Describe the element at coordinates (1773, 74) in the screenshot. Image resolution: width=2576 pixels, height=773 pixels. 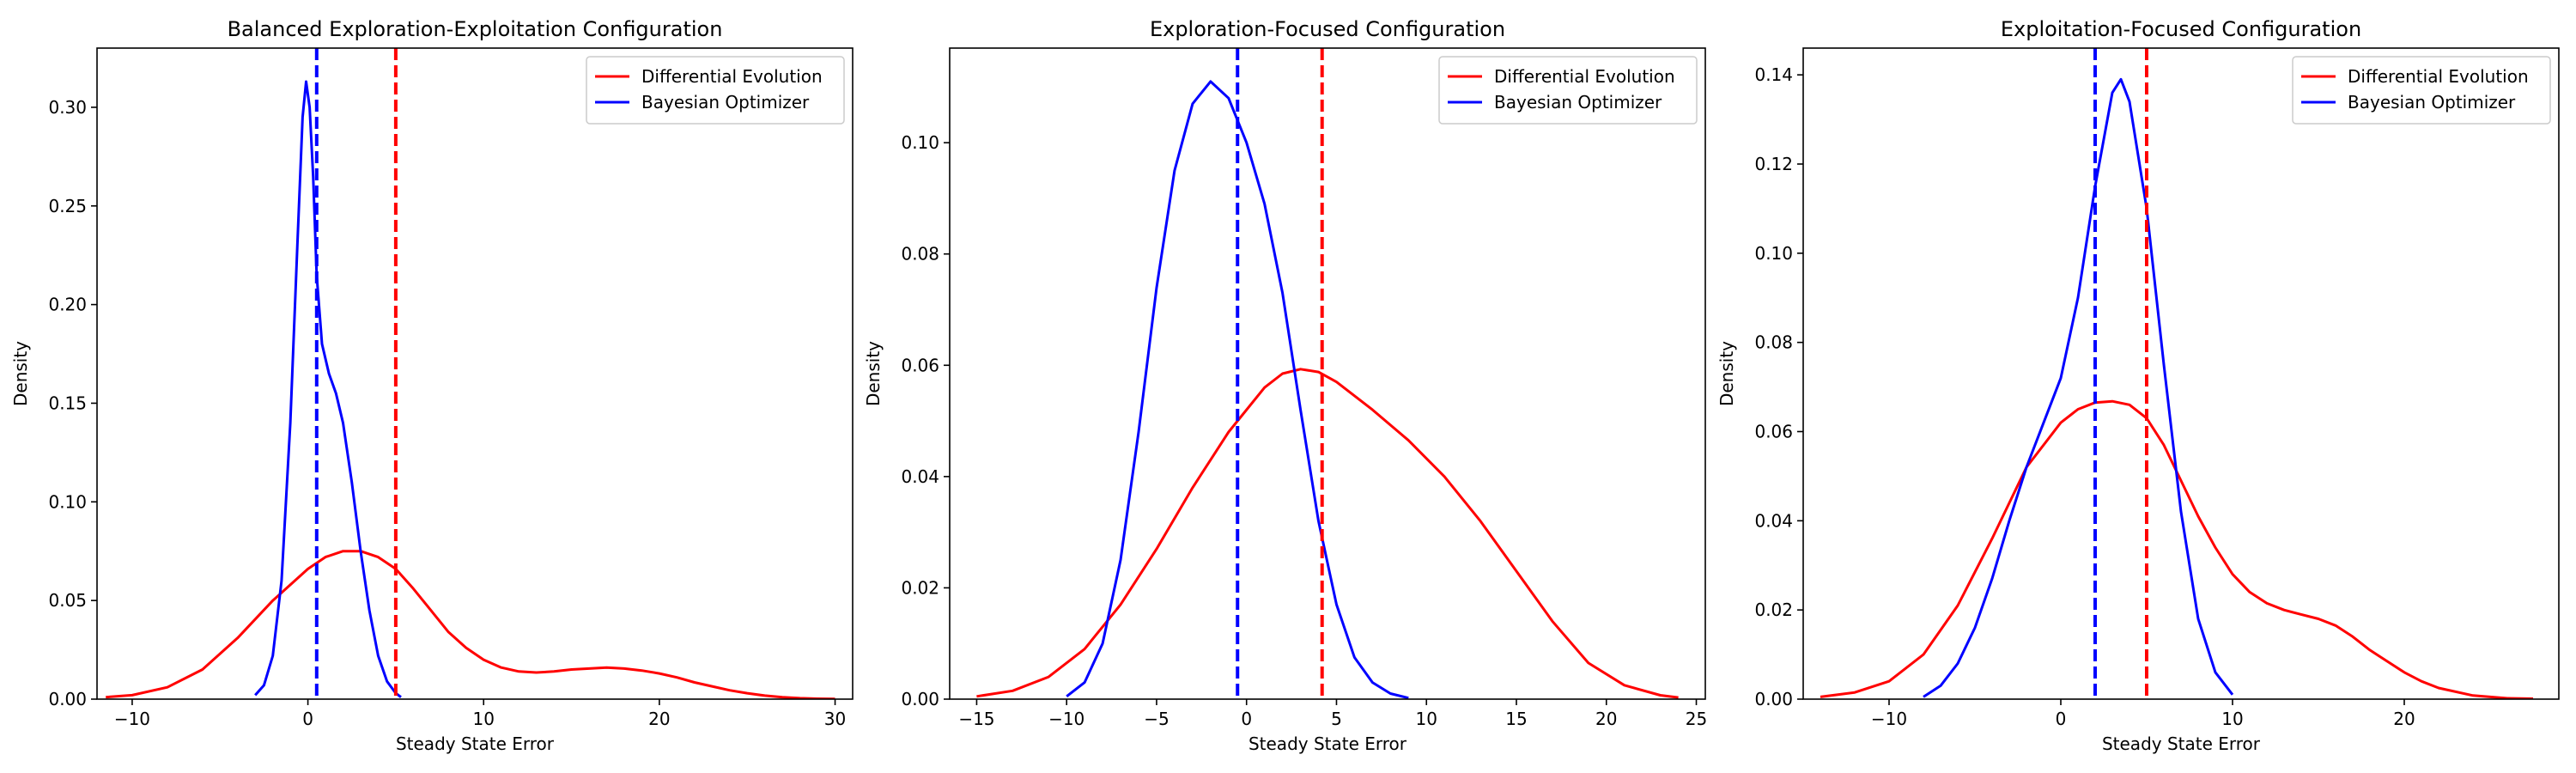
I see `y-tick-label: 0.14` at that location.